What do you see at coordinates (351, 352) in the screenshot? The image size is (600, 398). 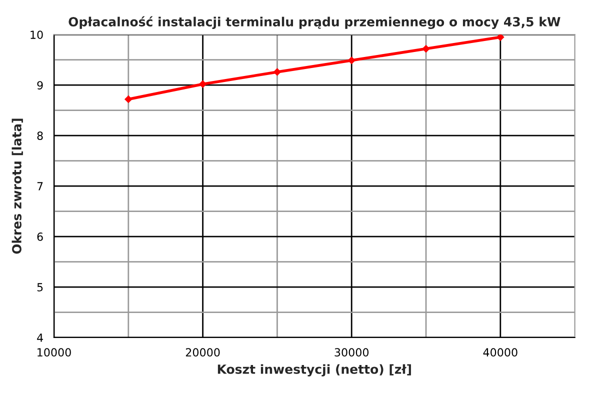 I see `x-tick-label: 30000` at bounding box center [351, 352].